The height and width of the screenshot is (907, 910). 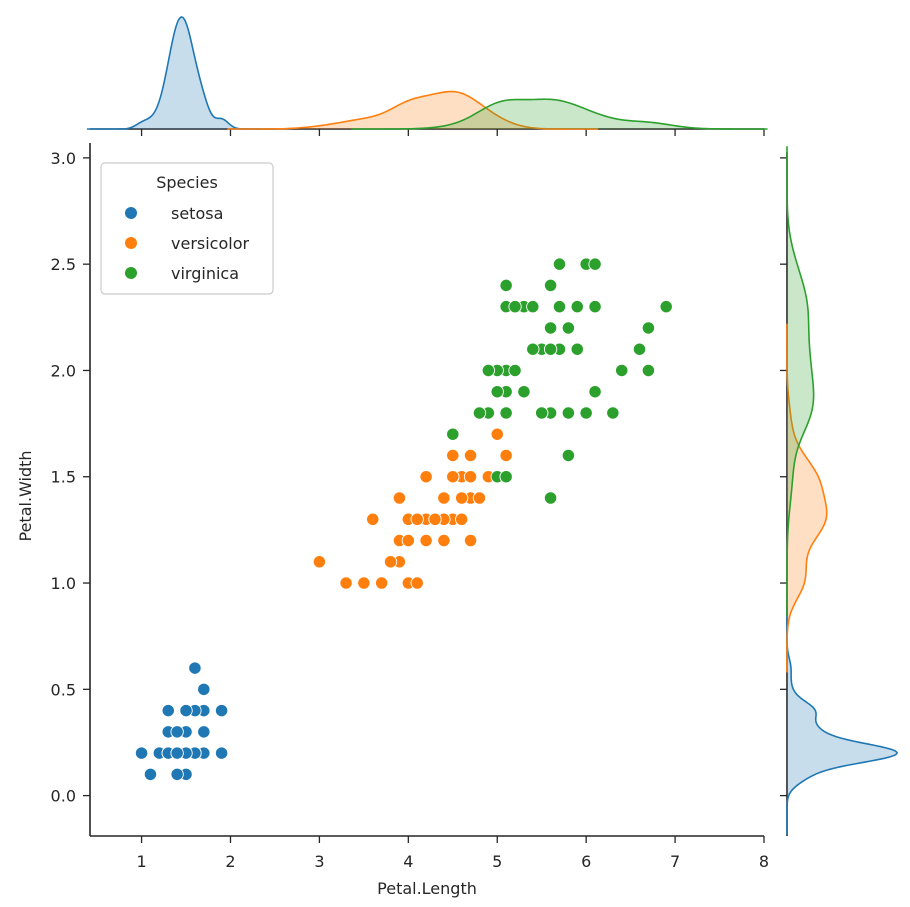 What do you see at coordinates (141, 861) in the screenshot?
I see `x-tick-label: 1` at bounding box center [141, 861].